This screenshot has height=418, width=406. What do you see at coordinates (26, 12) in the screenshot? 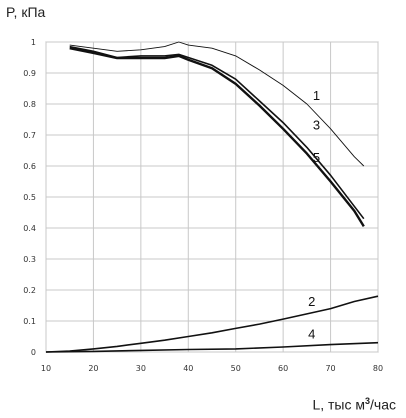
I see `y-axis-label: P, кПа` at bounding box center [26, 12].